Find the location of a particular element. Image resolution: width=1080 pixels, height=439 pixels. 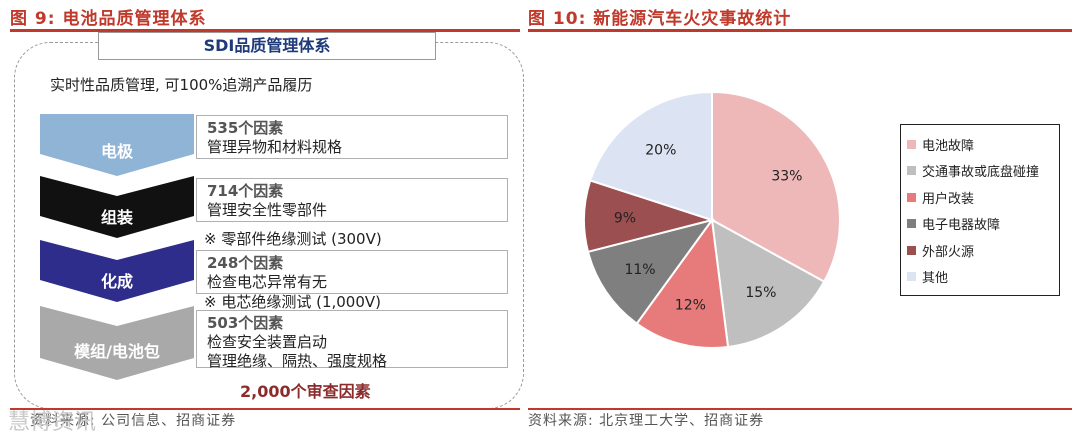

stage-box-module-pack: 503个因素 检查安全装置启动 管理绝缘、隔热、强度规格 is located at coordinates (352, 340).